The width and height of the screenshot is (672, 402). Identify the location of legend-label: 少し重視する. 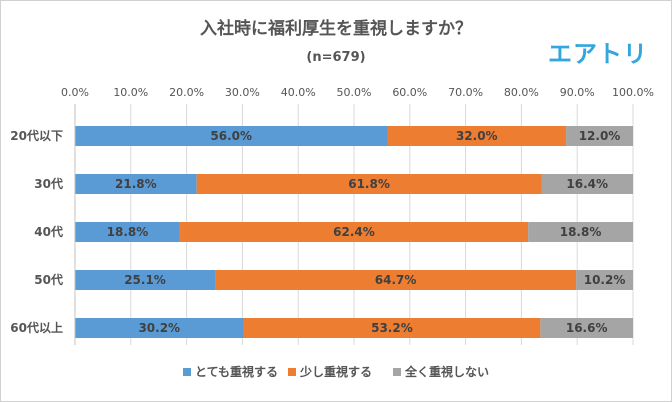
(335, 371).